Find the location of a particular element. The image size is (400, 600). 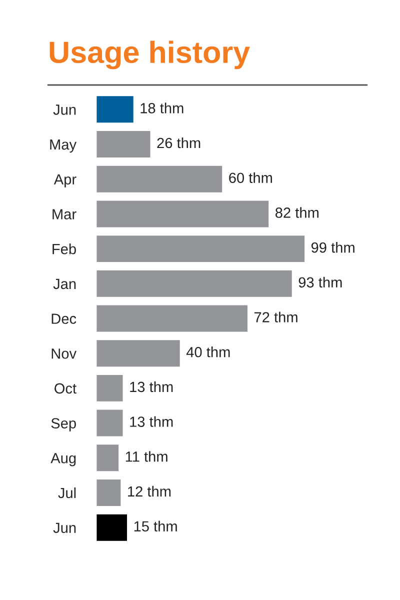

chart-title: Usage history is located at coordinates (150, 55).